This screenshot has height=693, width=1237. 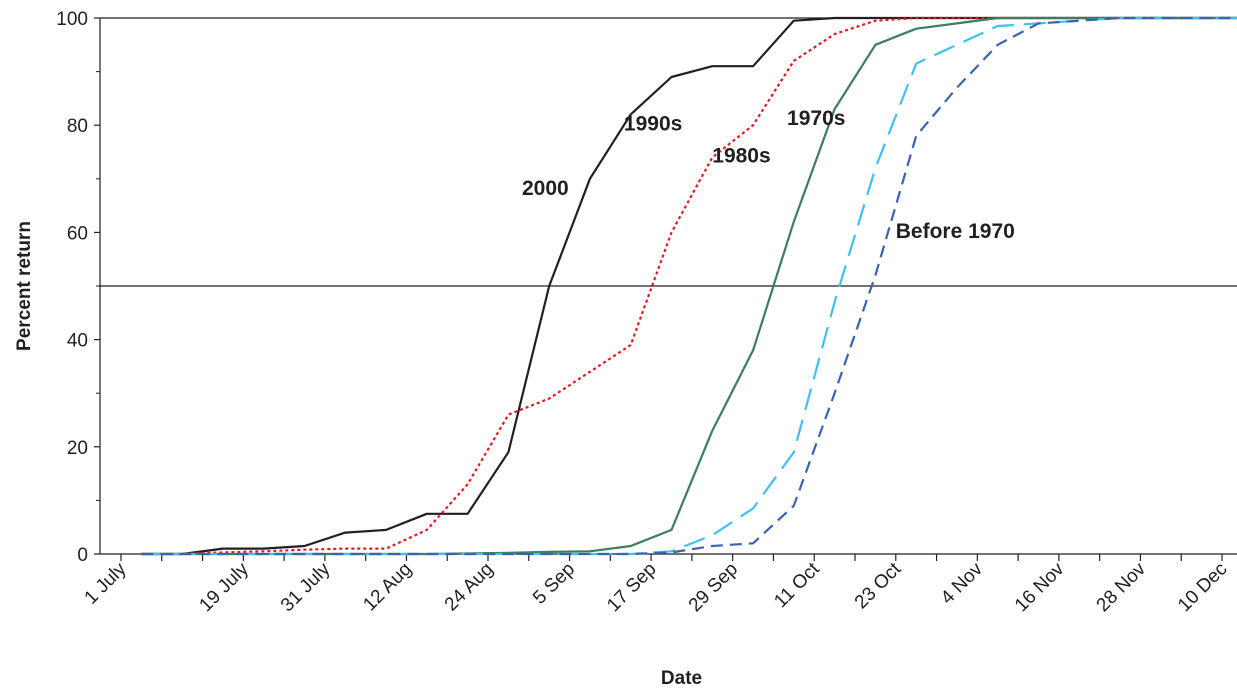 I want to click on x-tick-label: 4 Nov, so click(x=962, y=583).